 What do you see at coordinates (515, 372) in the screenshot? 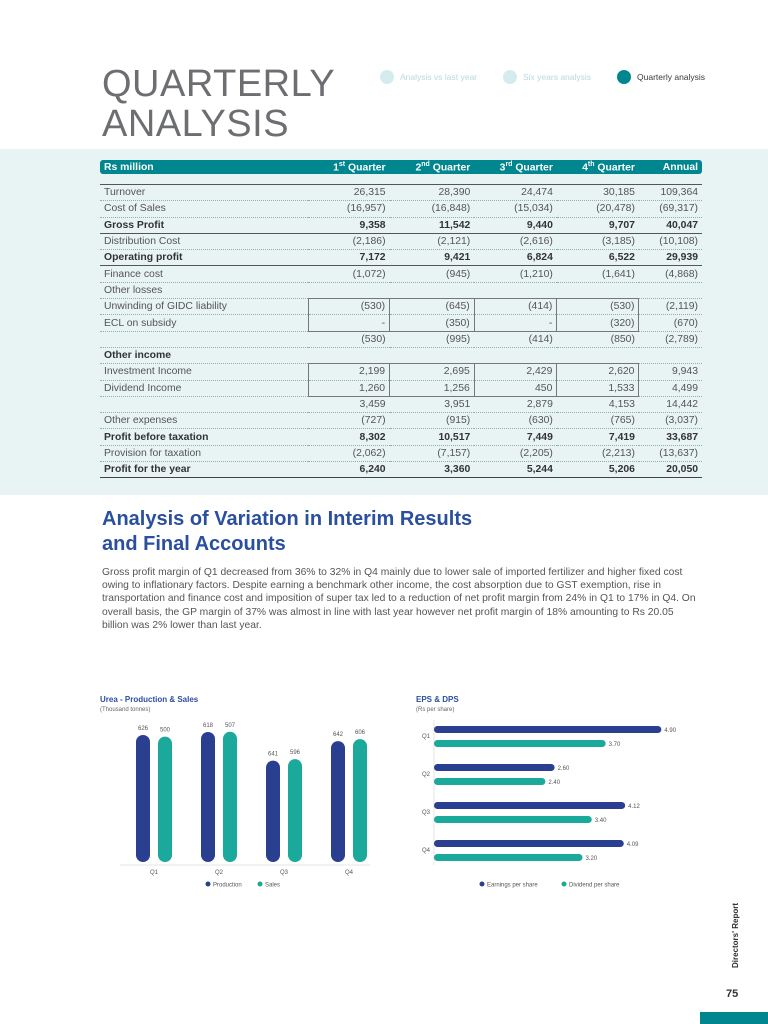
I see `table-cell: 2,429` at bounding box center [515, 372].